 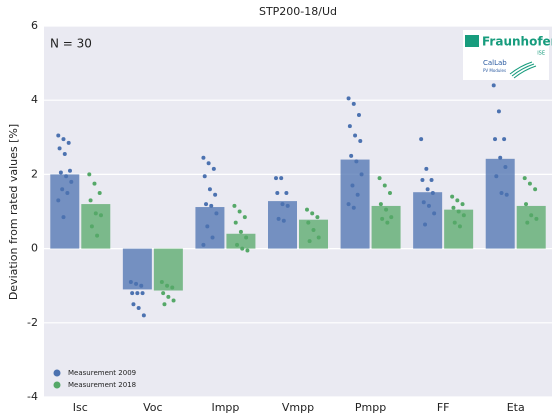 What do you see at coordinates (34, 99) in the screenshot?
I see `y-tick-label: 4` at bounding box center [34, 99].